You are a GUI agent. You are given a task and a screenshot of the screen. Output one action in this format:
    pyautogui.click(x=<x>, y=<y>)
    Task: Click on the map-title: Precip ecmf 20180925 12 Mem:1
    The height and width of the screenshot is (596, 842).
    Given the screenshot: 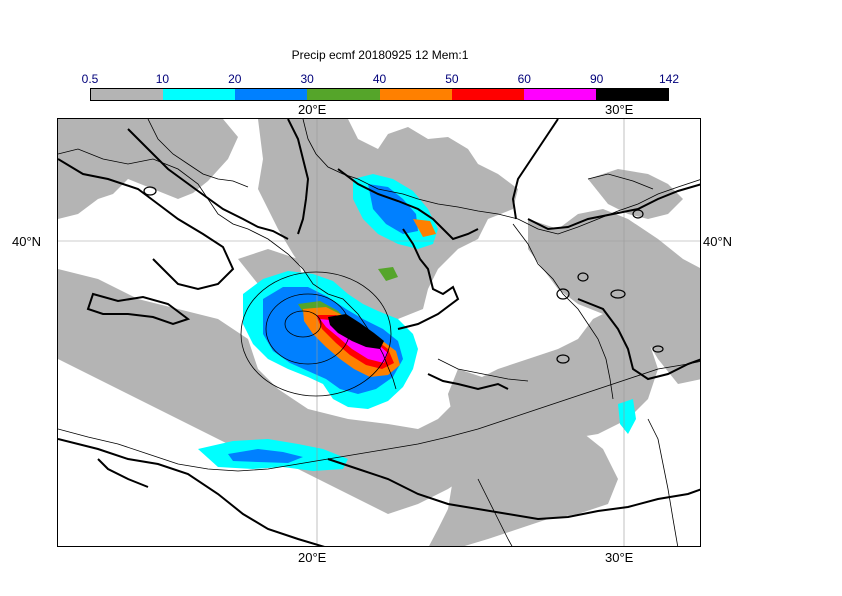 What is the action you would take?
    pyautogui.click(x=380, y=55)
    